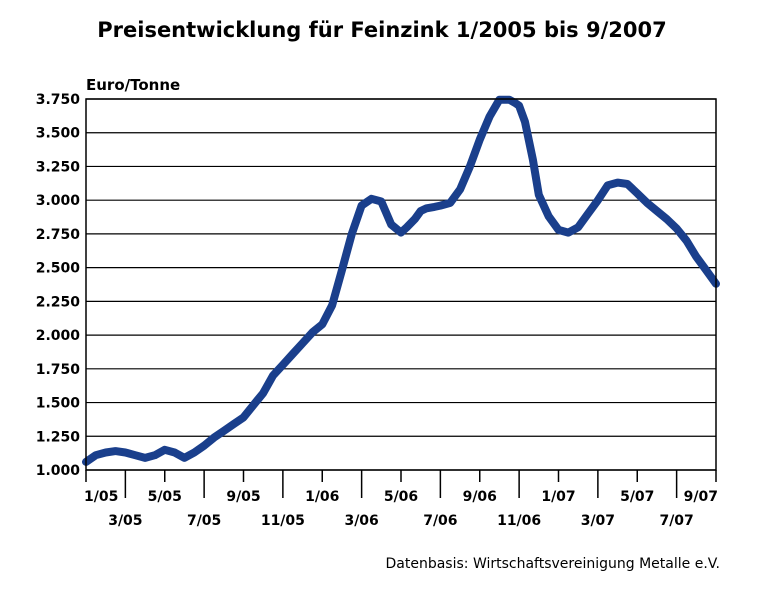 Image resolution: width=764 pixels, height=600 pixels. I want to click on y-tick-label: 3.000, so click(58, 201).